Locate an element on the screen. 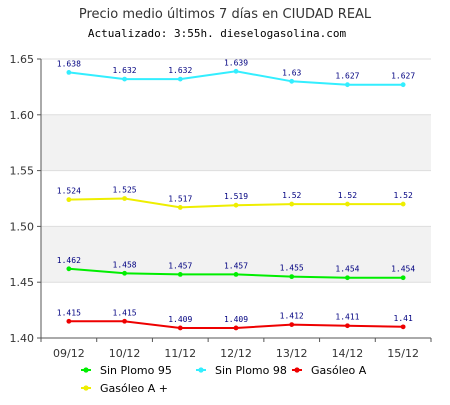 The height and width of the screenshot is (405, 450). data-label: 1.525 is located at coordinates (125, 190).